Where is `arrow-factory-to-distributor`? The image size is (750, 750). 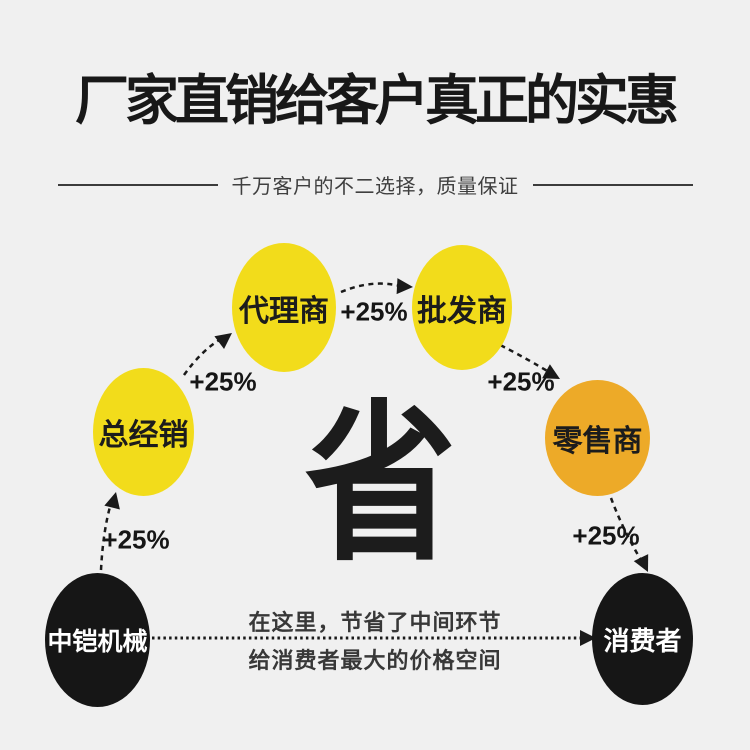
arrow-factory-to-distributor is located at coordinates (109, 531).